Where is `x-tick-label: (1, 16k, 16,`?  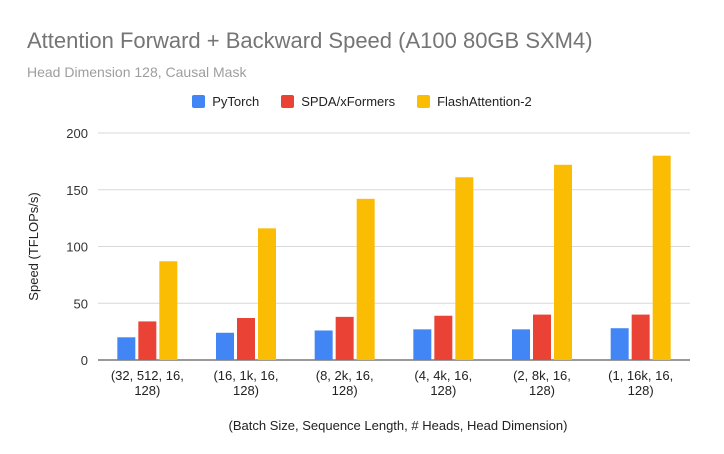 x-tick-label: (1, 16k, 16, is located at coordinates (640, 375).